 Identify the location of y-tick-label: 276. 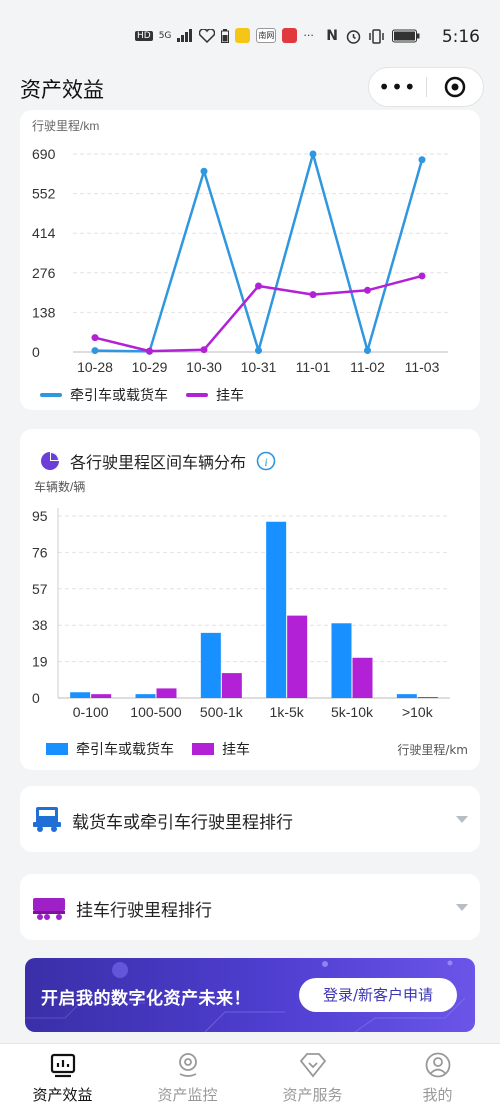
(44, 273).